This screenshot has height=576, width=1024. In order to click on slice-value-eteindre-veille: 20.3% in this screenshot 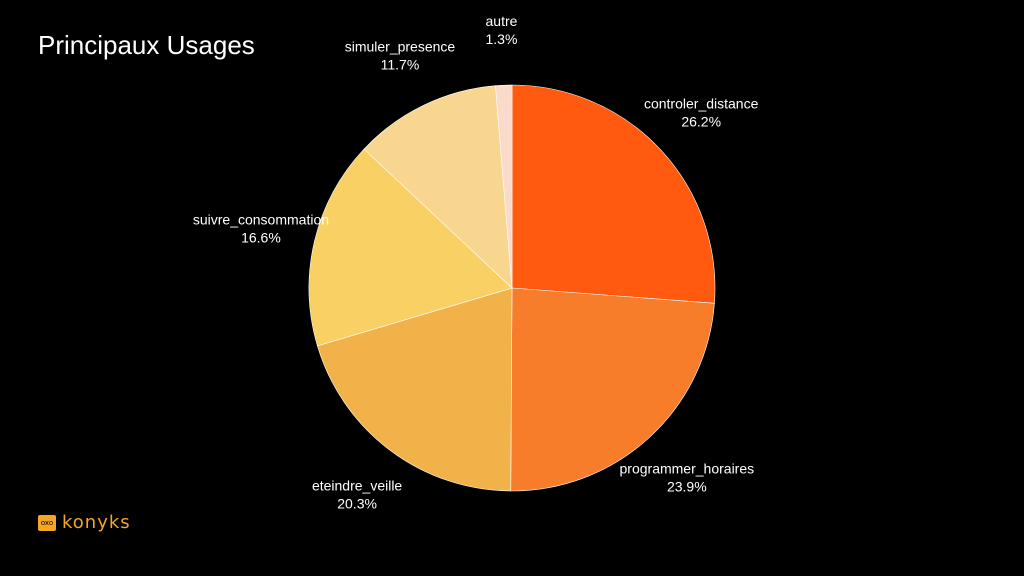, I will do `click(357, 503)`.